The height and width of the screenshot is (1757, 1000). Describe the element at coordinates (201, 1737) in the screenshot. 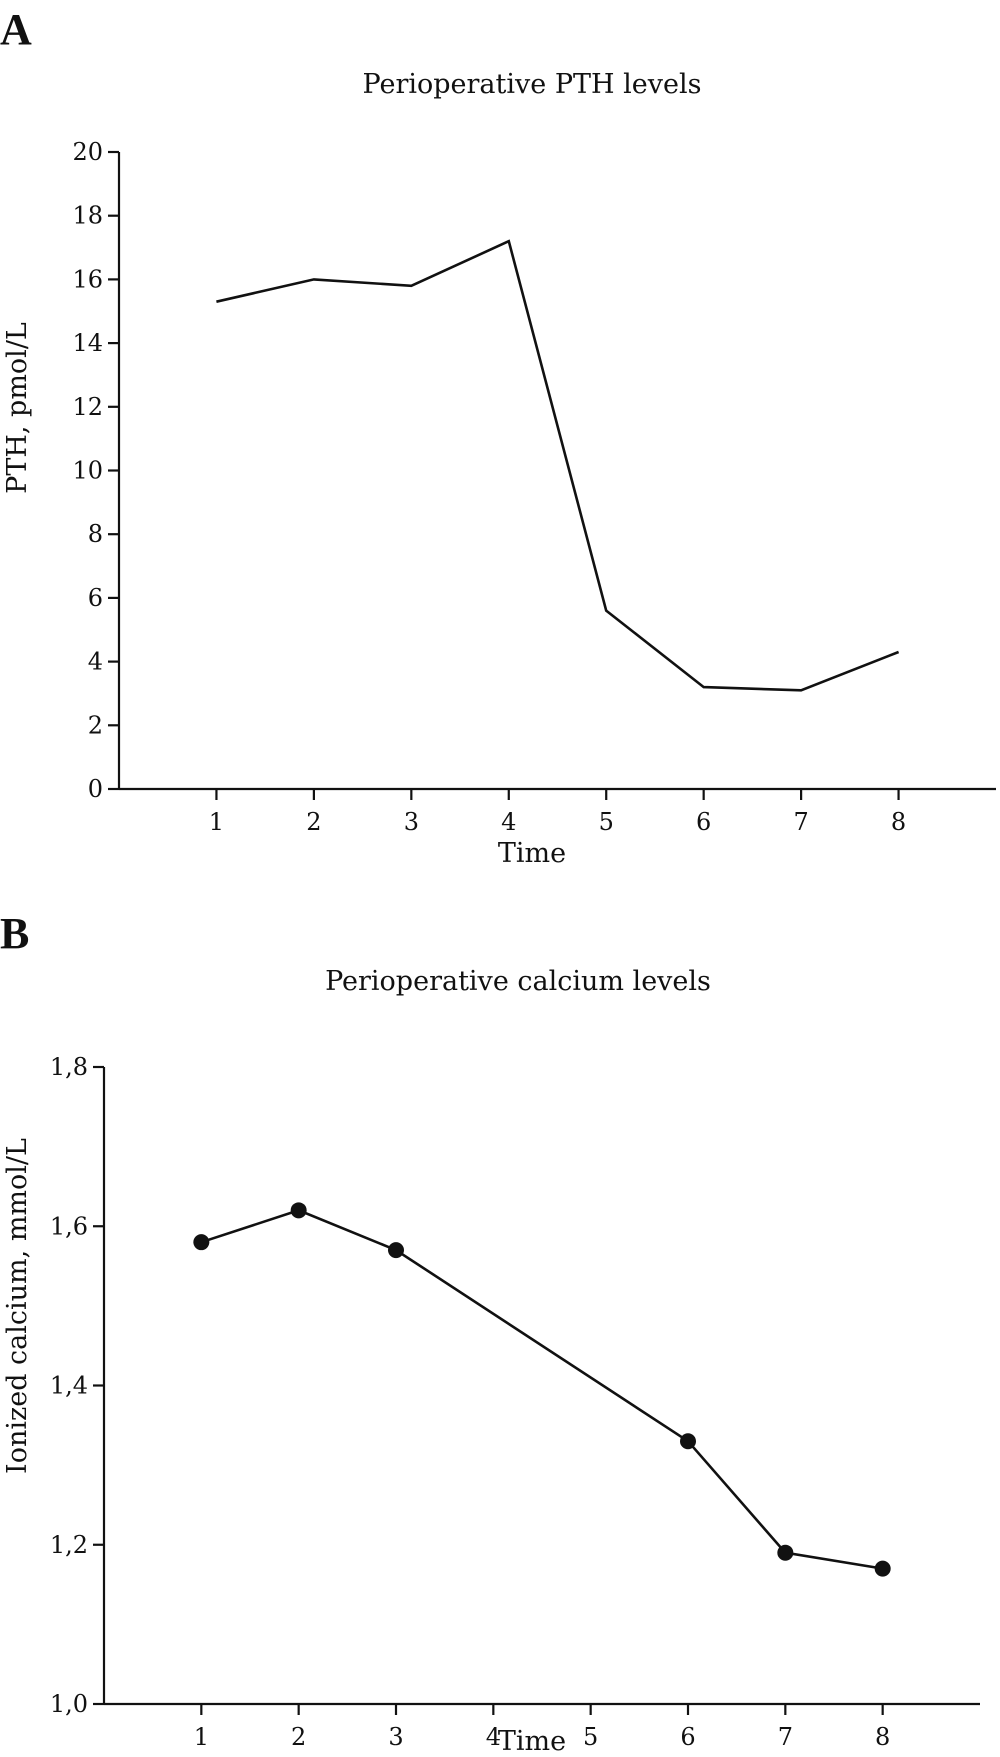

I see `x-tick-label-b: 1` at that location.